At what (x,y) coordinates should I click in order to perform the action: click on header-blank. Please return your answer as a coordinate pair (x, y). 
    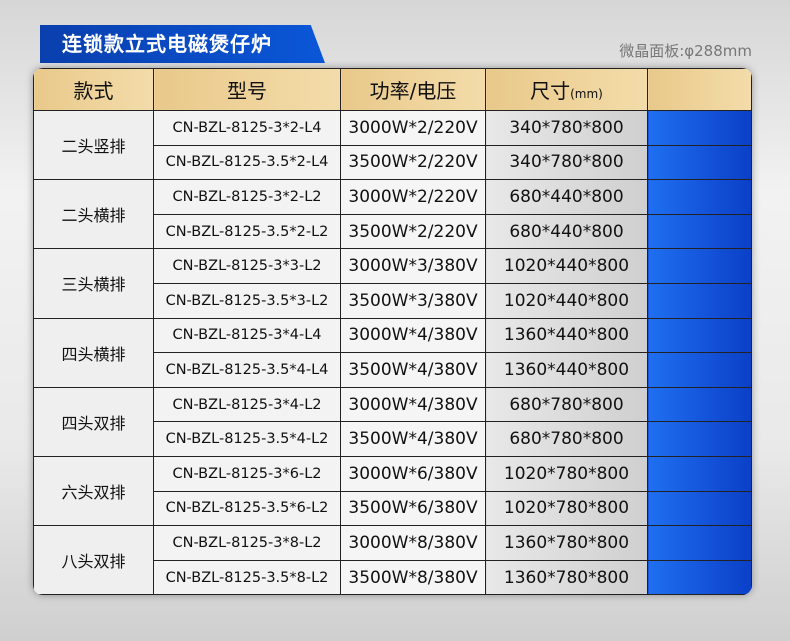
    Looking at the image, I should click on (699, 89).